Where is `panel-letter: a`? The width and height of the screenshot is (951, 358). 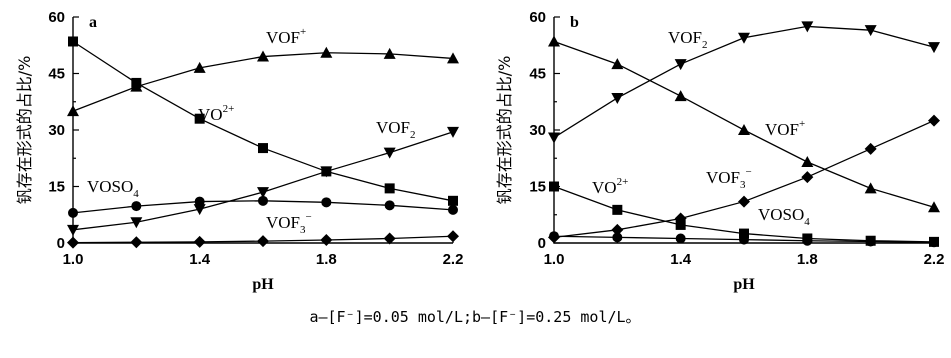
panel-letter: a is located at coordinates (93, 22).